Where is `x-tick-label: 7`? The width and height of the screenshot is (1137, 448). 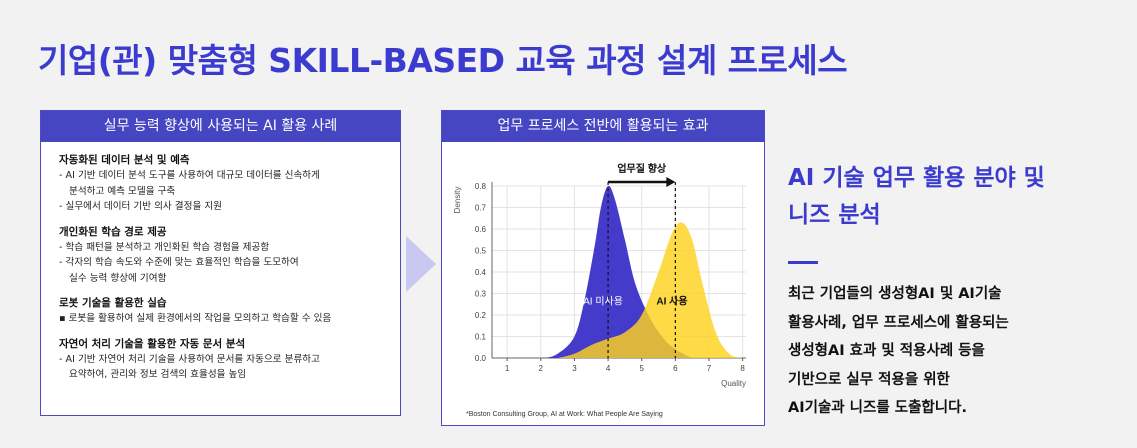 x-tick-label: 7 is located at coordinates (709, 368).